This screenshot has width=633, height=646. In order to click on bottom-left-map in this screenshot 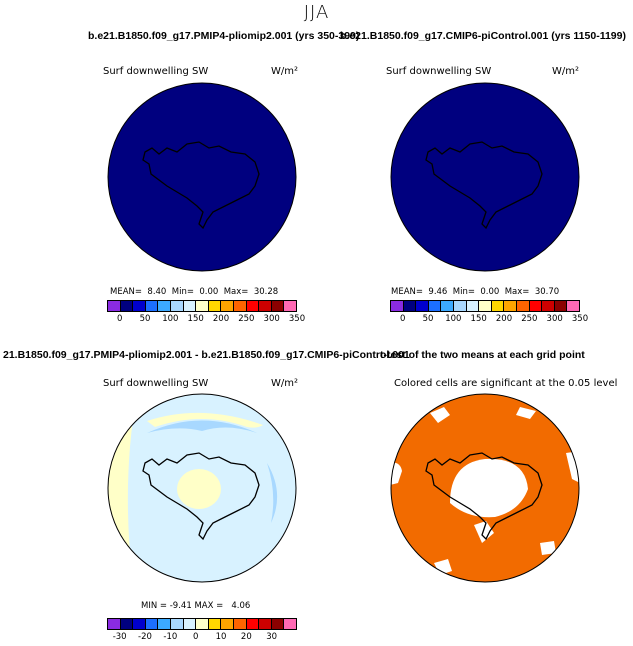, I will do `click(202, 488)`.